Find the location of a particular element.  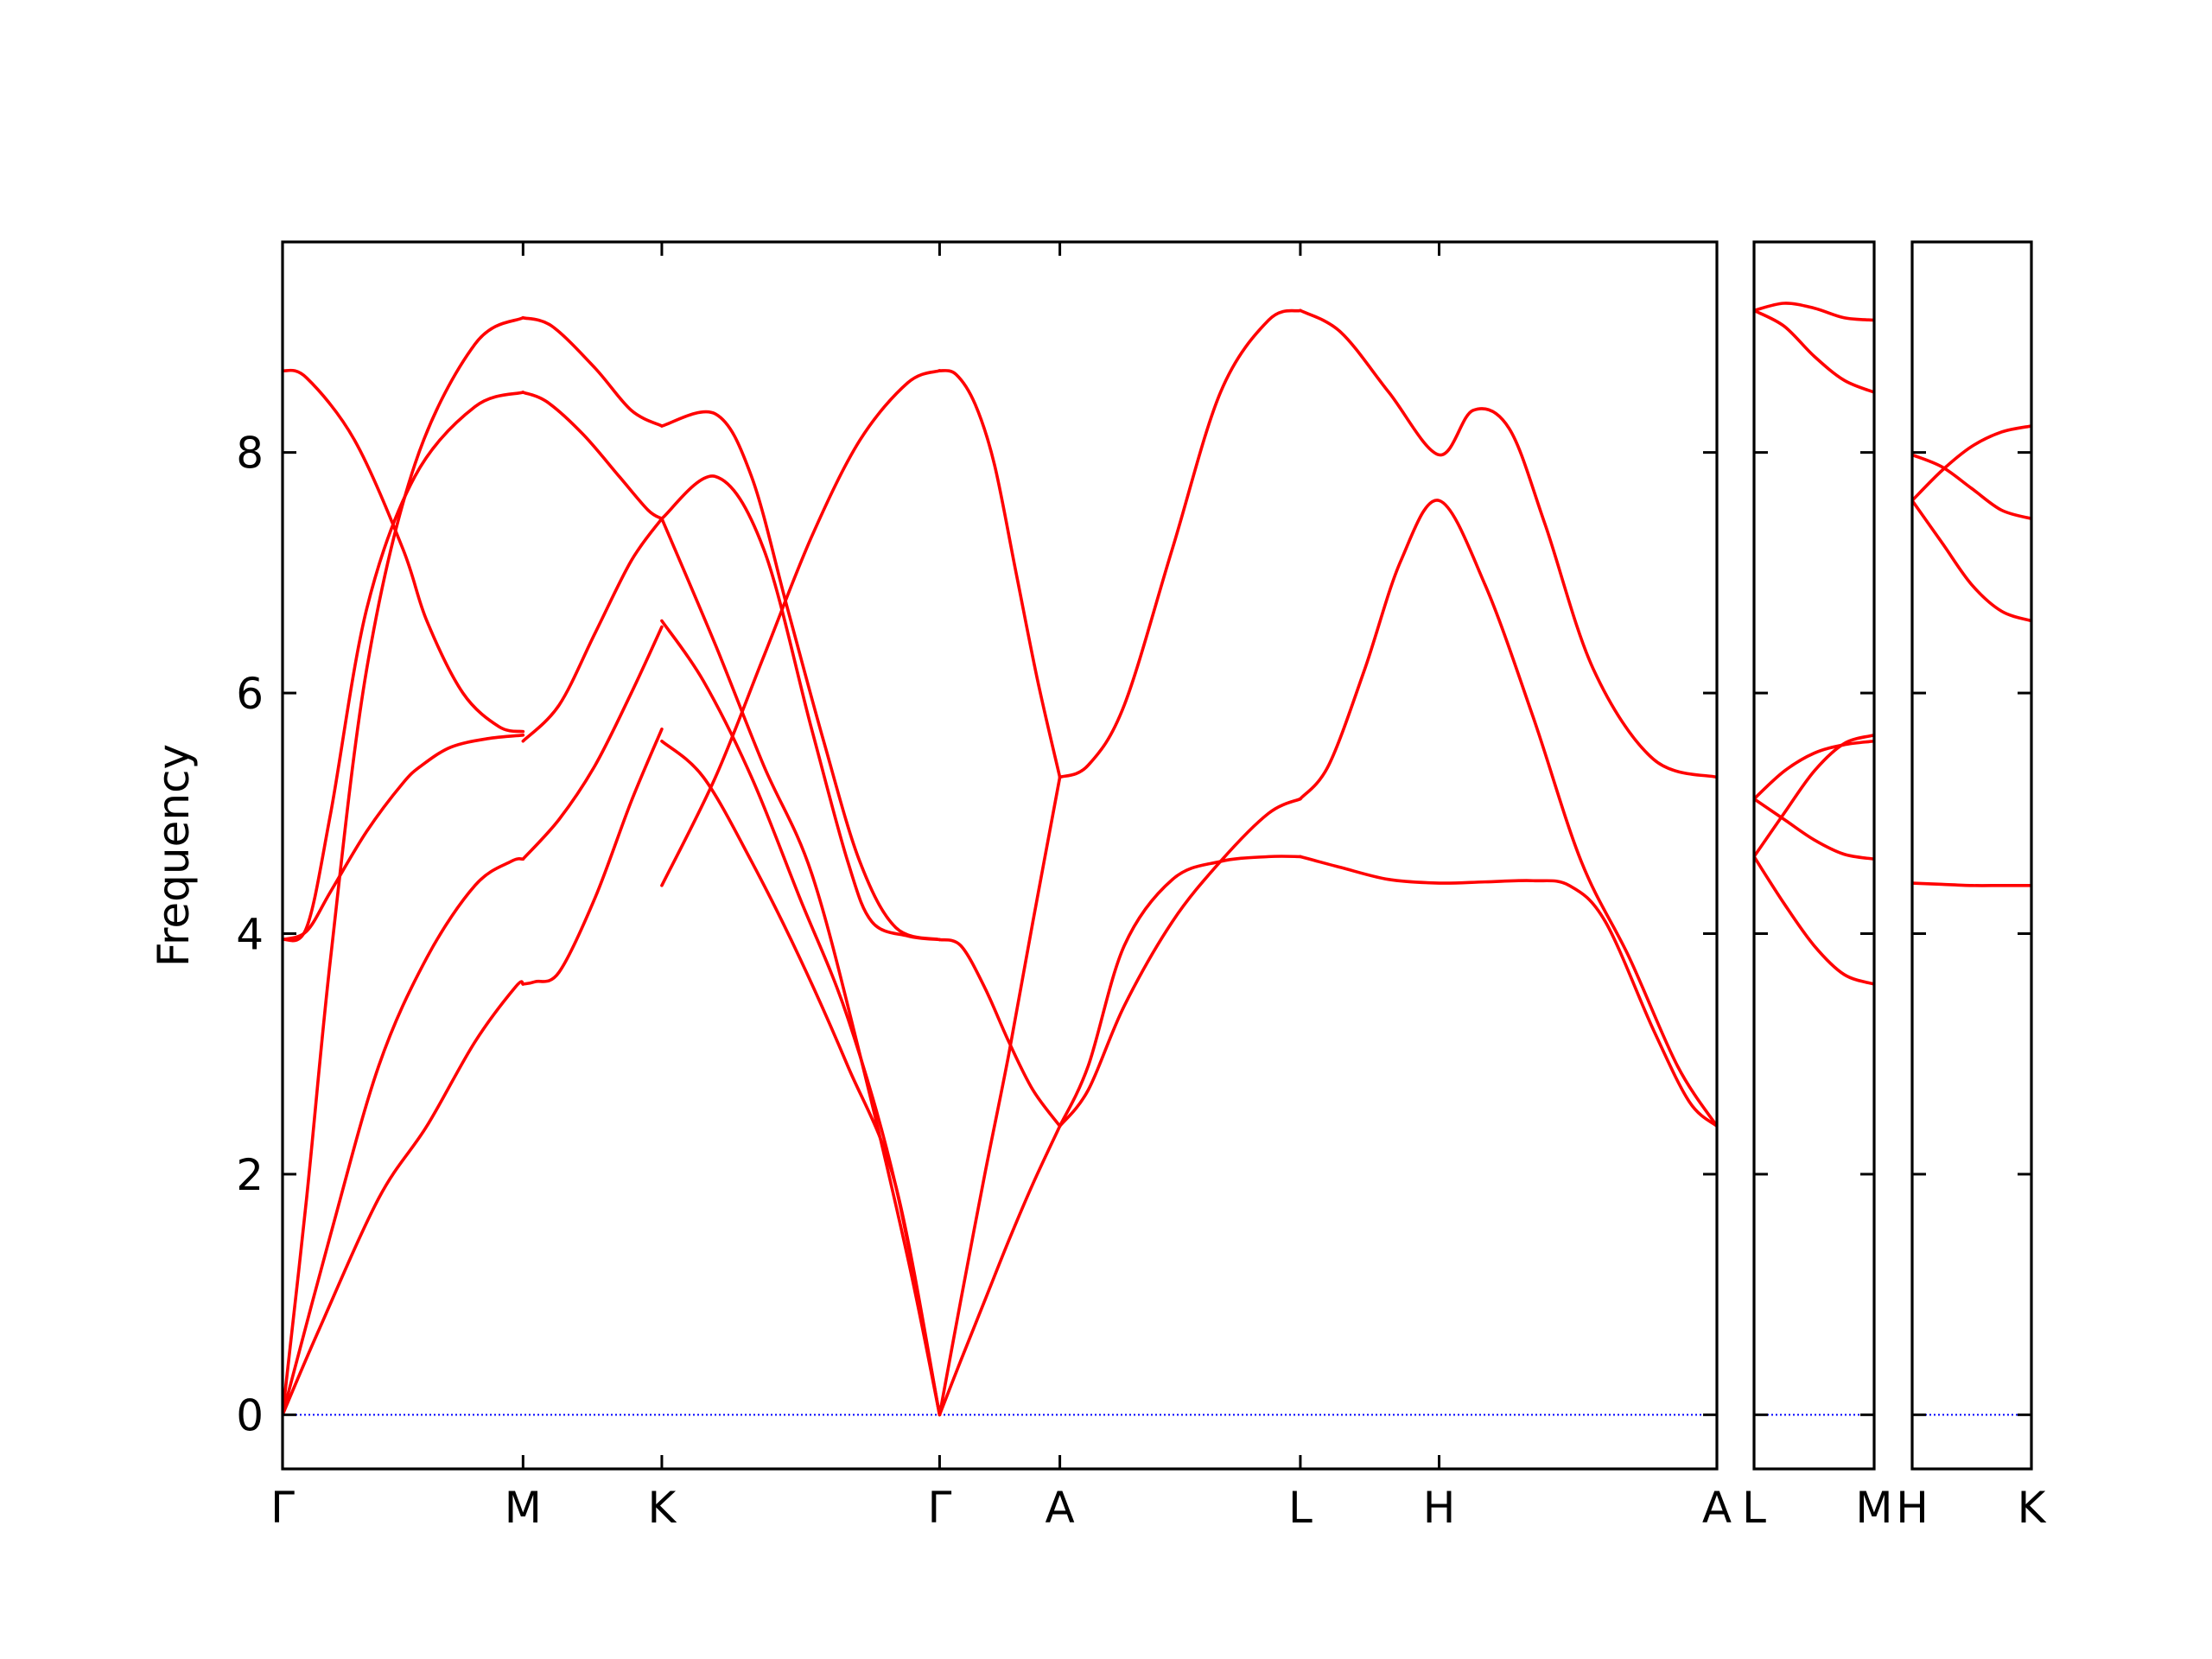

y-tick-label: 2 is located at coordinates (250, 1175).